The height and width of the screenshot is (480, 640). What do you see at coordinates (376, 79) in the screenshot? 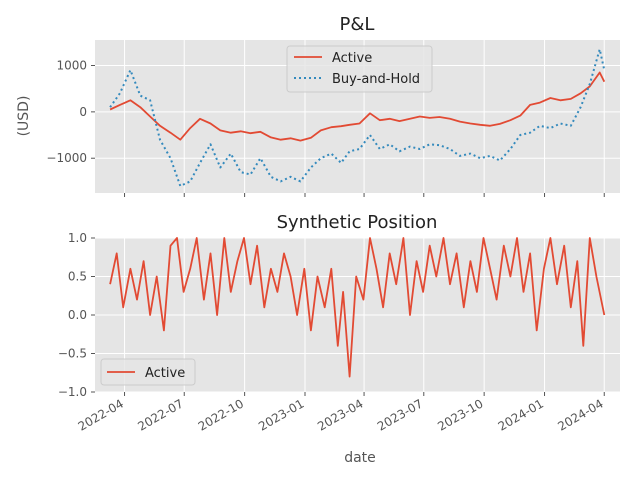
I see `legend-buy-and-hold-label: Buy-and-Hold` at bounding box center [376, 79].